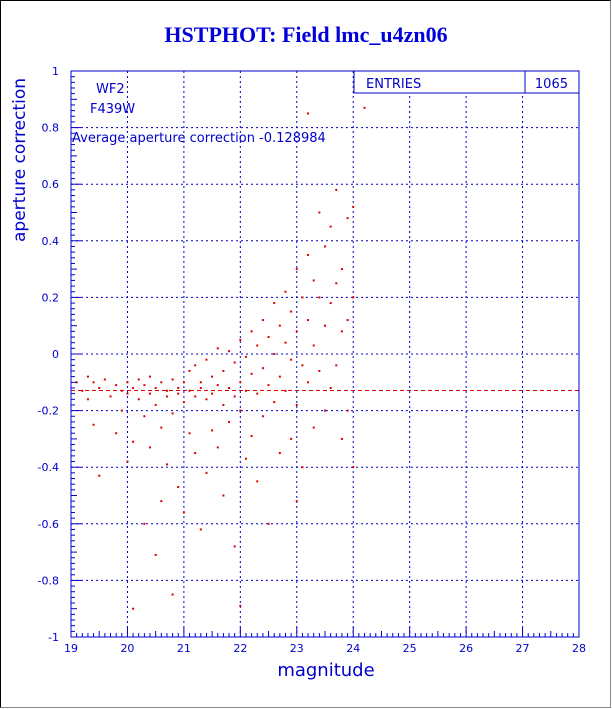  Describe the element at coordinates (410, 648) in the screenshot. I see `x-tick-label: 25` at that location.